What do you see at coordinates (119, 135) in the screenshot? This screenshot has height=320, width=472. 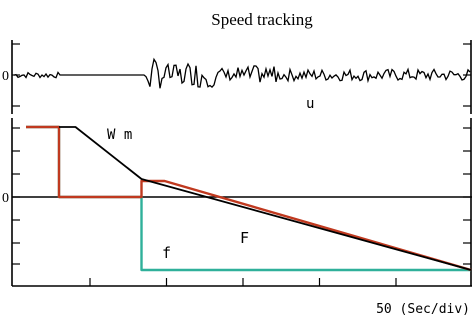 I see `annotation-wm: W m` at bounding box center [119, 135].